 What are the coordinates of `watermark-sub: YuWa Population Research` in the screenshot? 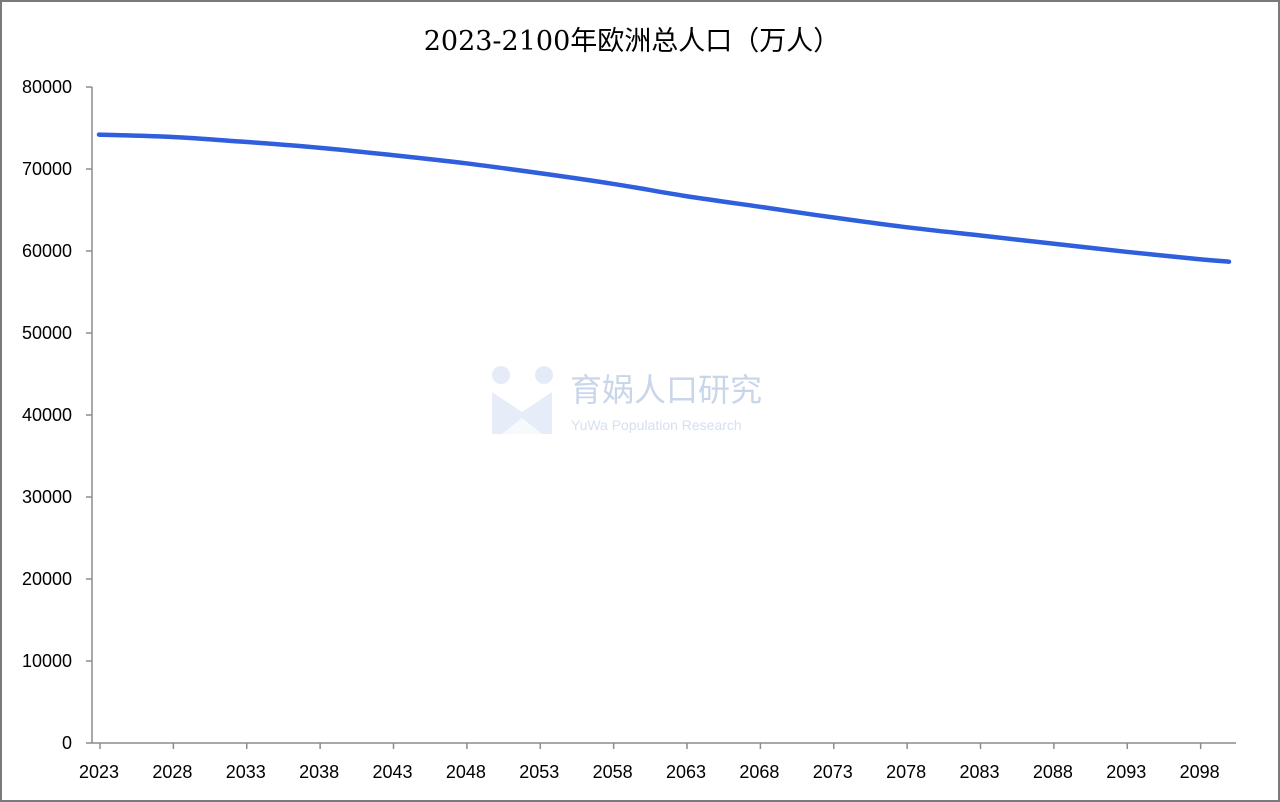 It's located at (656, 425).